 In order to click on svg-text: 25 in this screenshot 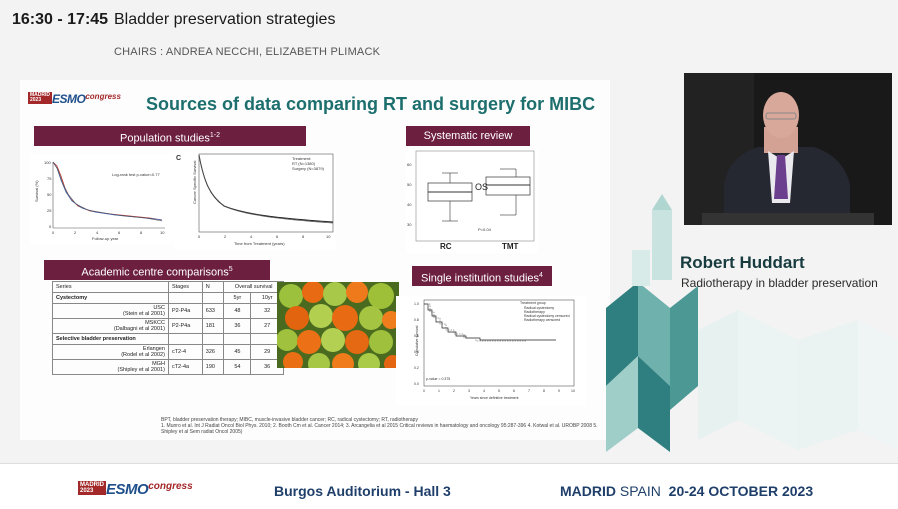, I will do `click(49, 210)`.